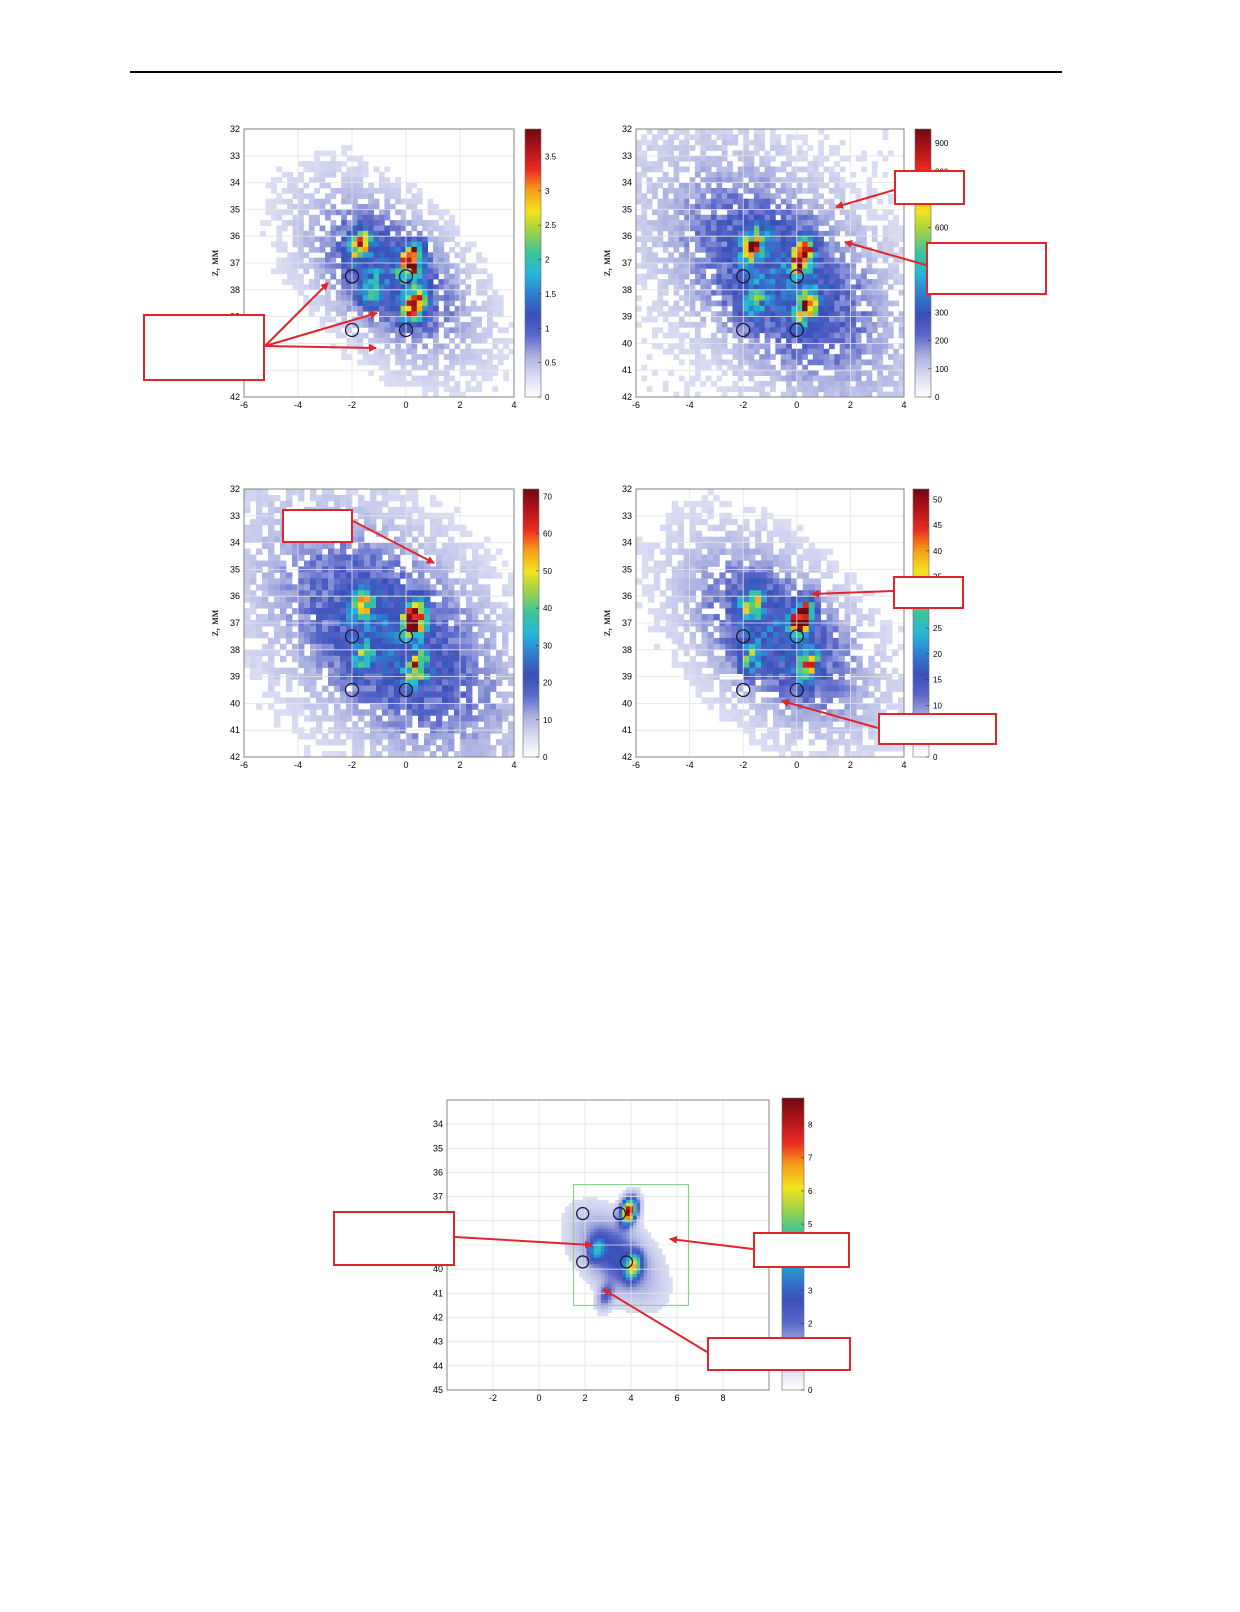 Image resolution: width=1240 pixels, height=1612 pixels. I want to click on colorbar-tick-label: 3.5, so click(551, 156).